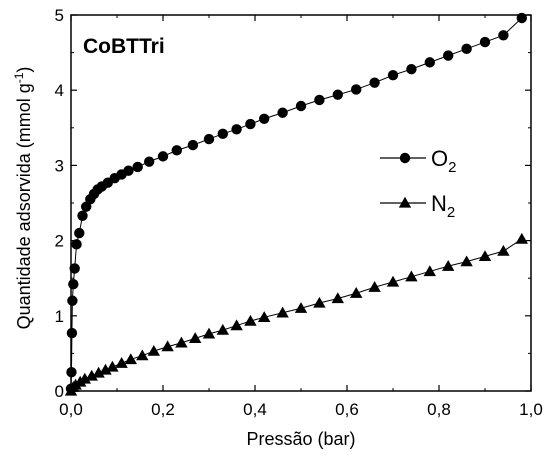 The width and height of the screenshot is (549, 461). I want to click on x-tick-label: 0,4, so click(255, 409).